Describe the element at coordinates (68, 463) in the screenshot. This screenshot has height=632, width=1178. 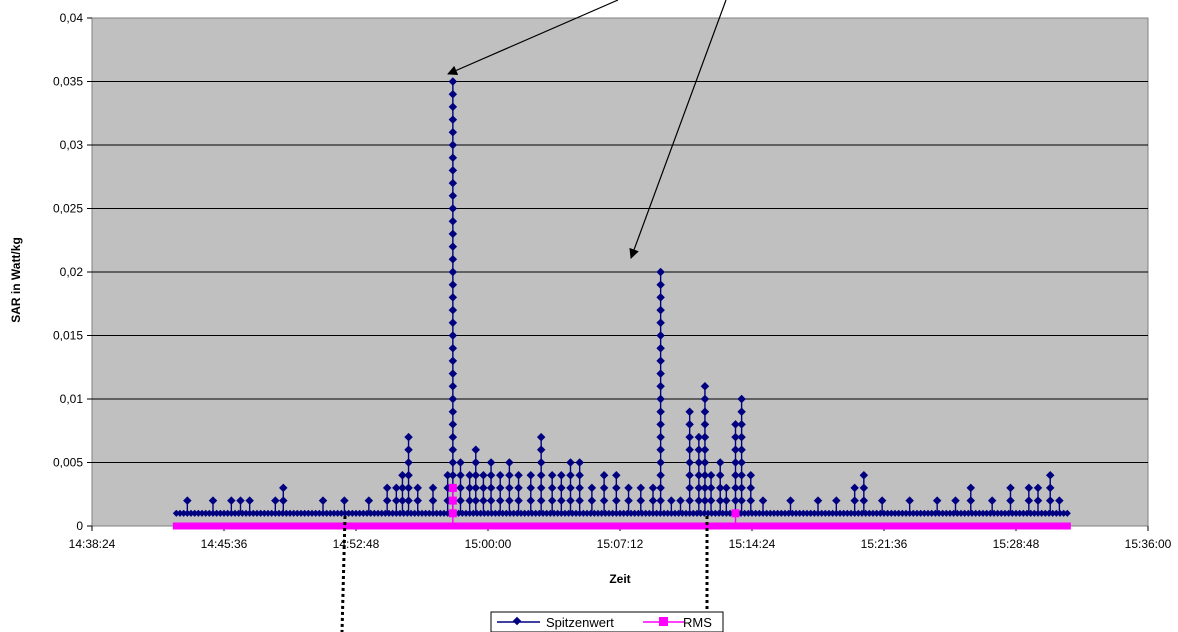
I see `y-tick-label: 0,005` at that location.